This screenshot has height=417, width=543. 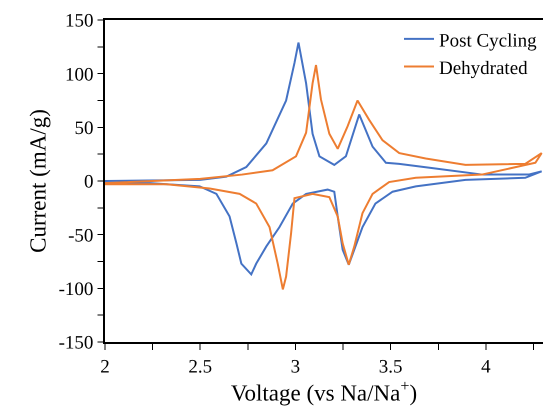 What do you see at coordinates (79, 21) in the screenshot?
I see `y-tick-label: 150` at bounding box center [79, 21].